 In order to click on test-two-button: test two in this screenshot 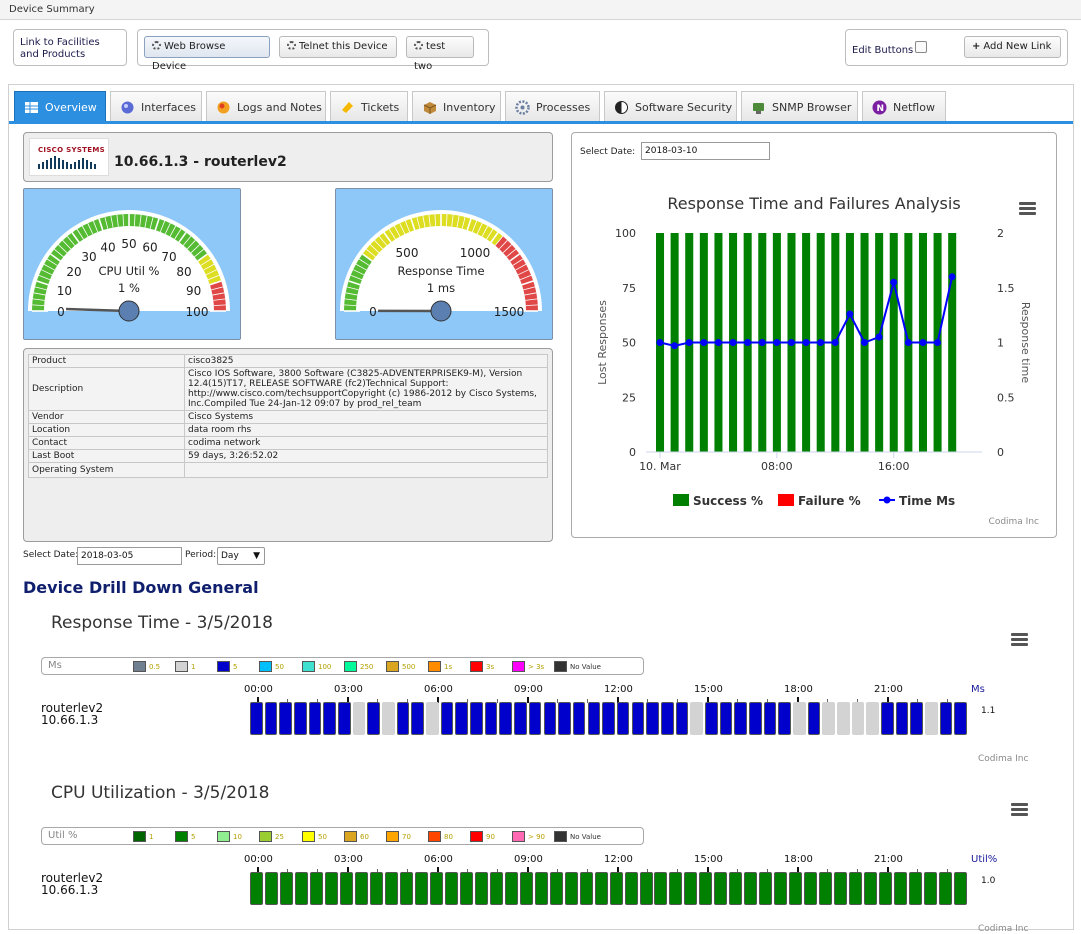, I will do `click(440, 47)`.